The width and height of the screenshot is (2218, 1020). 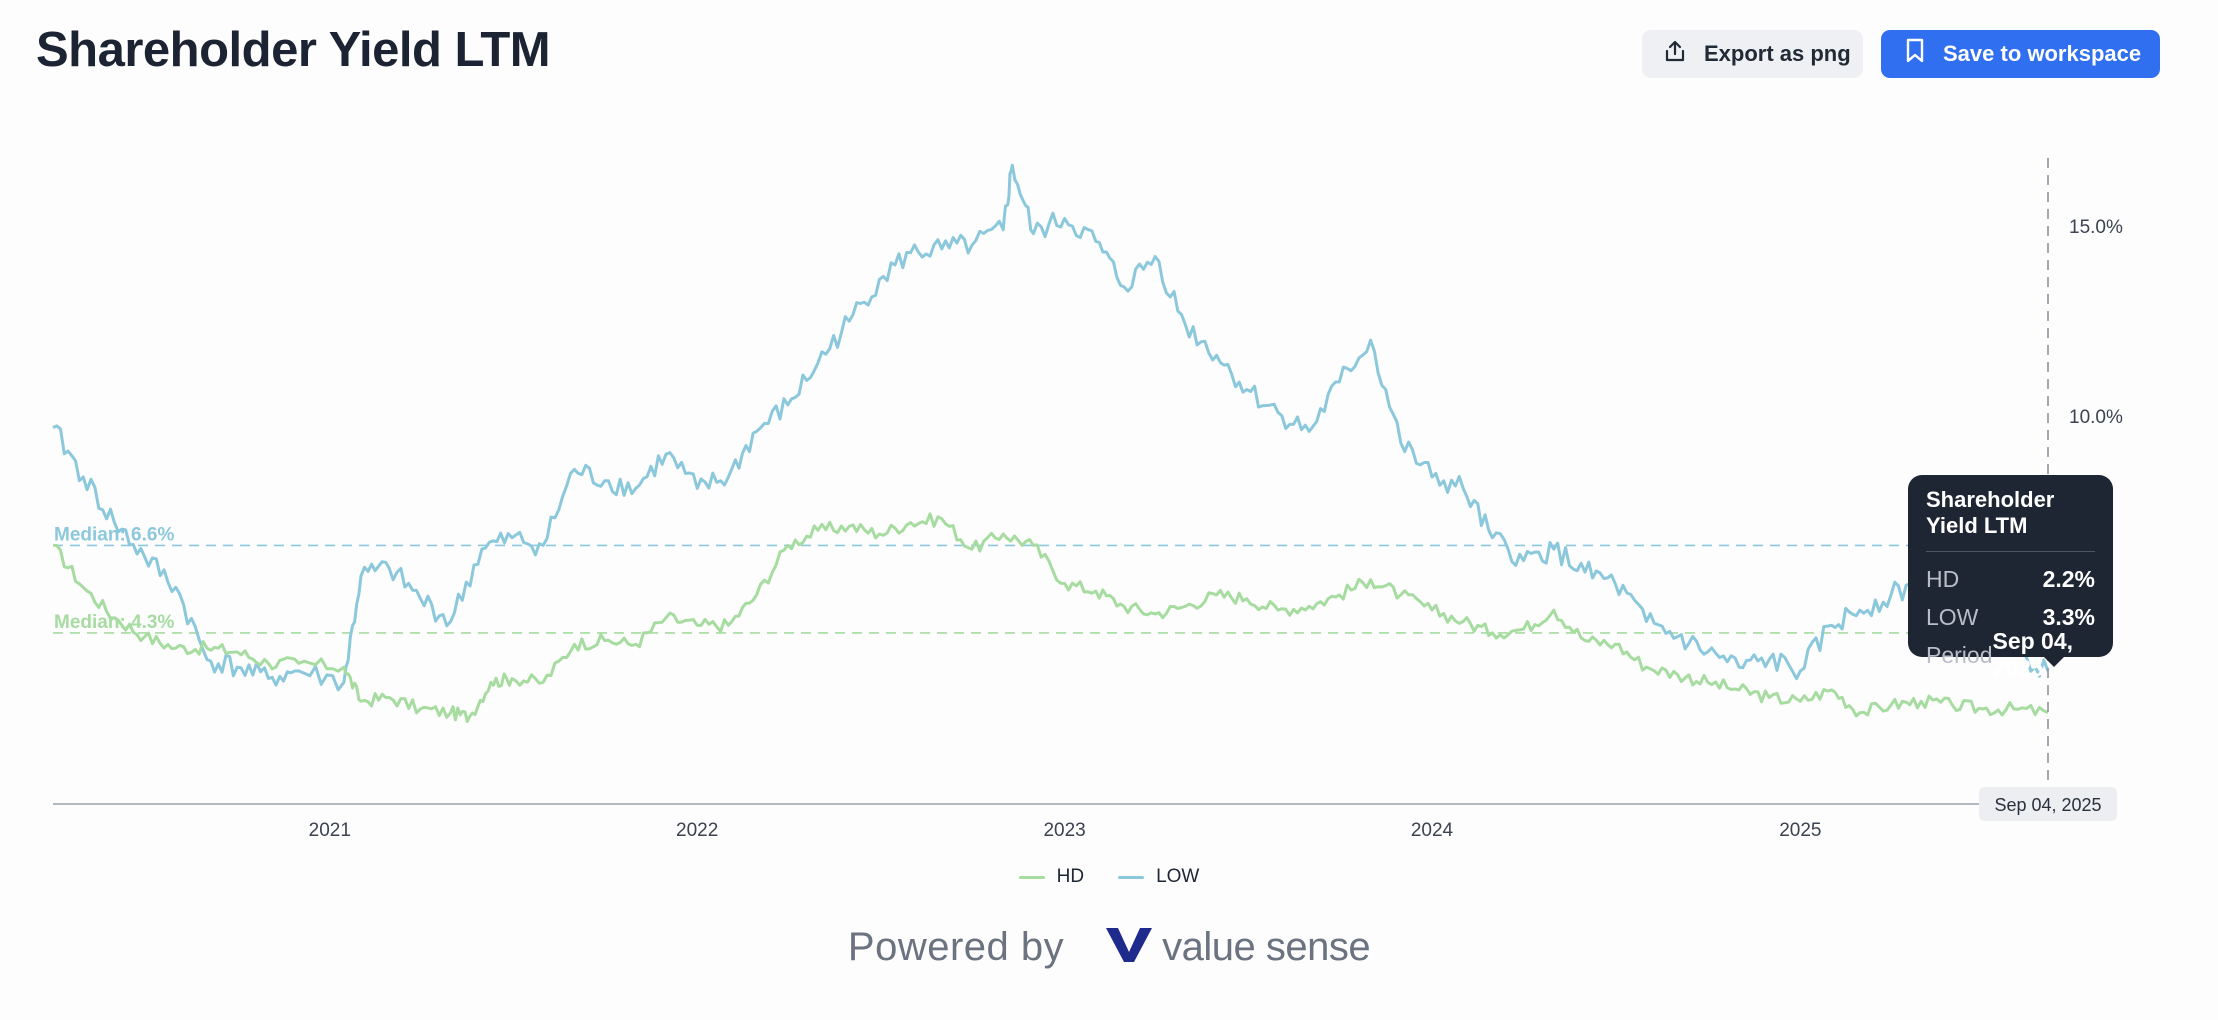 What do you see at coordinates (956, 947) in the screenshot?
I see `powered-by-label: Powered by` at bounding box center [956, 947].